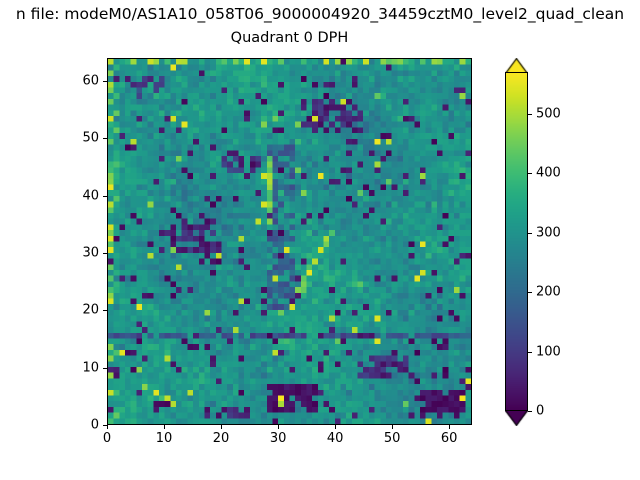 This screenshot has height=480, width=640. What do you see at coordinates (335, 438) in the screenshot?
I see `x-tick-label: 40` at bounding box center [335, 438].